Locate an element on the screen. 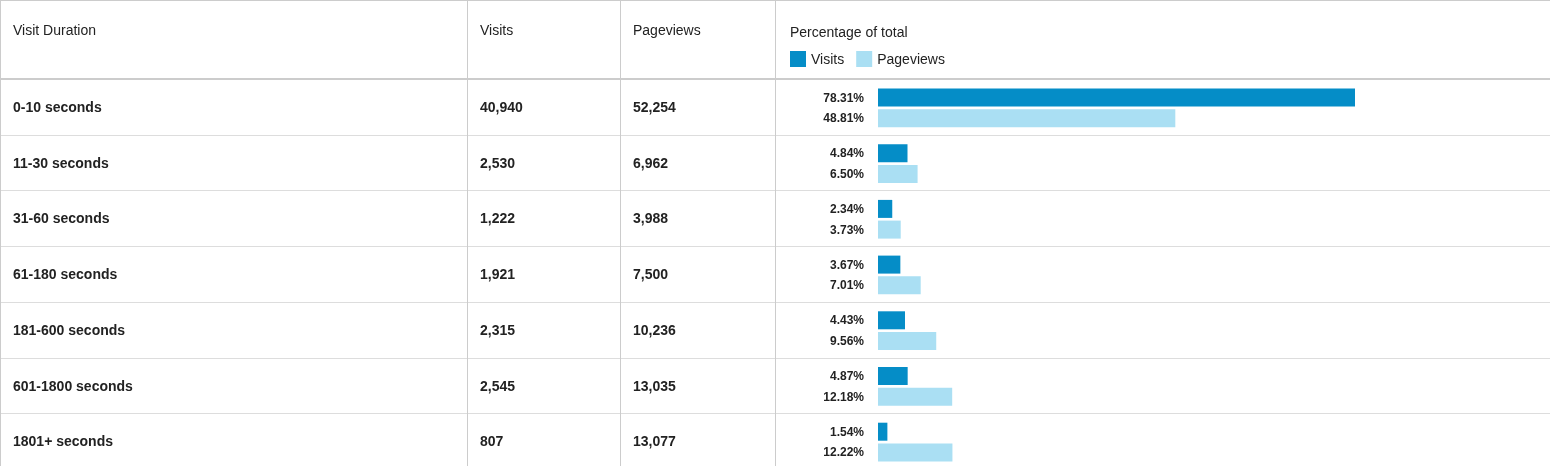 The height and width of the screenshot is (466, 1550). data-label: 7.01% is located at coordinates (847, 285).